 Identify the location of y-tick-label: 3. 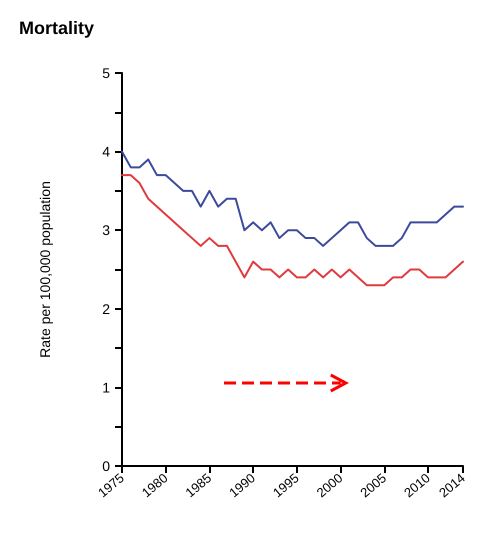
(106, 230).